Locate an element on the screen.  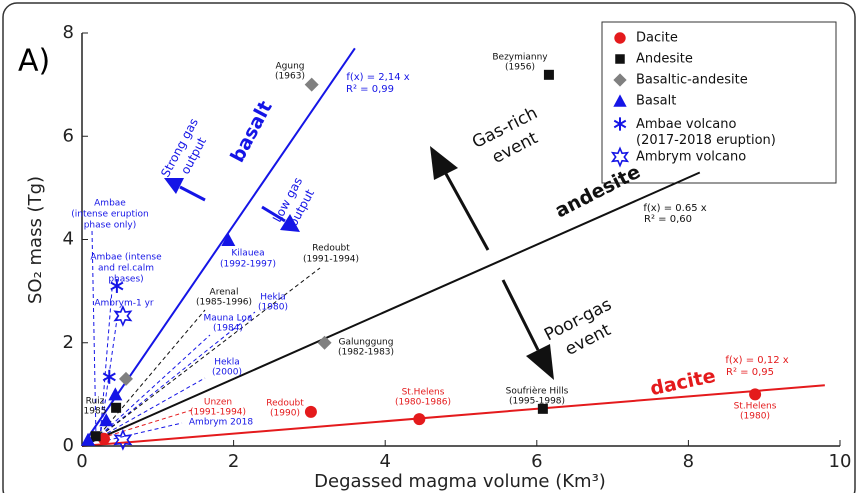
annotation: phases) is located at coordinates (125, 280).